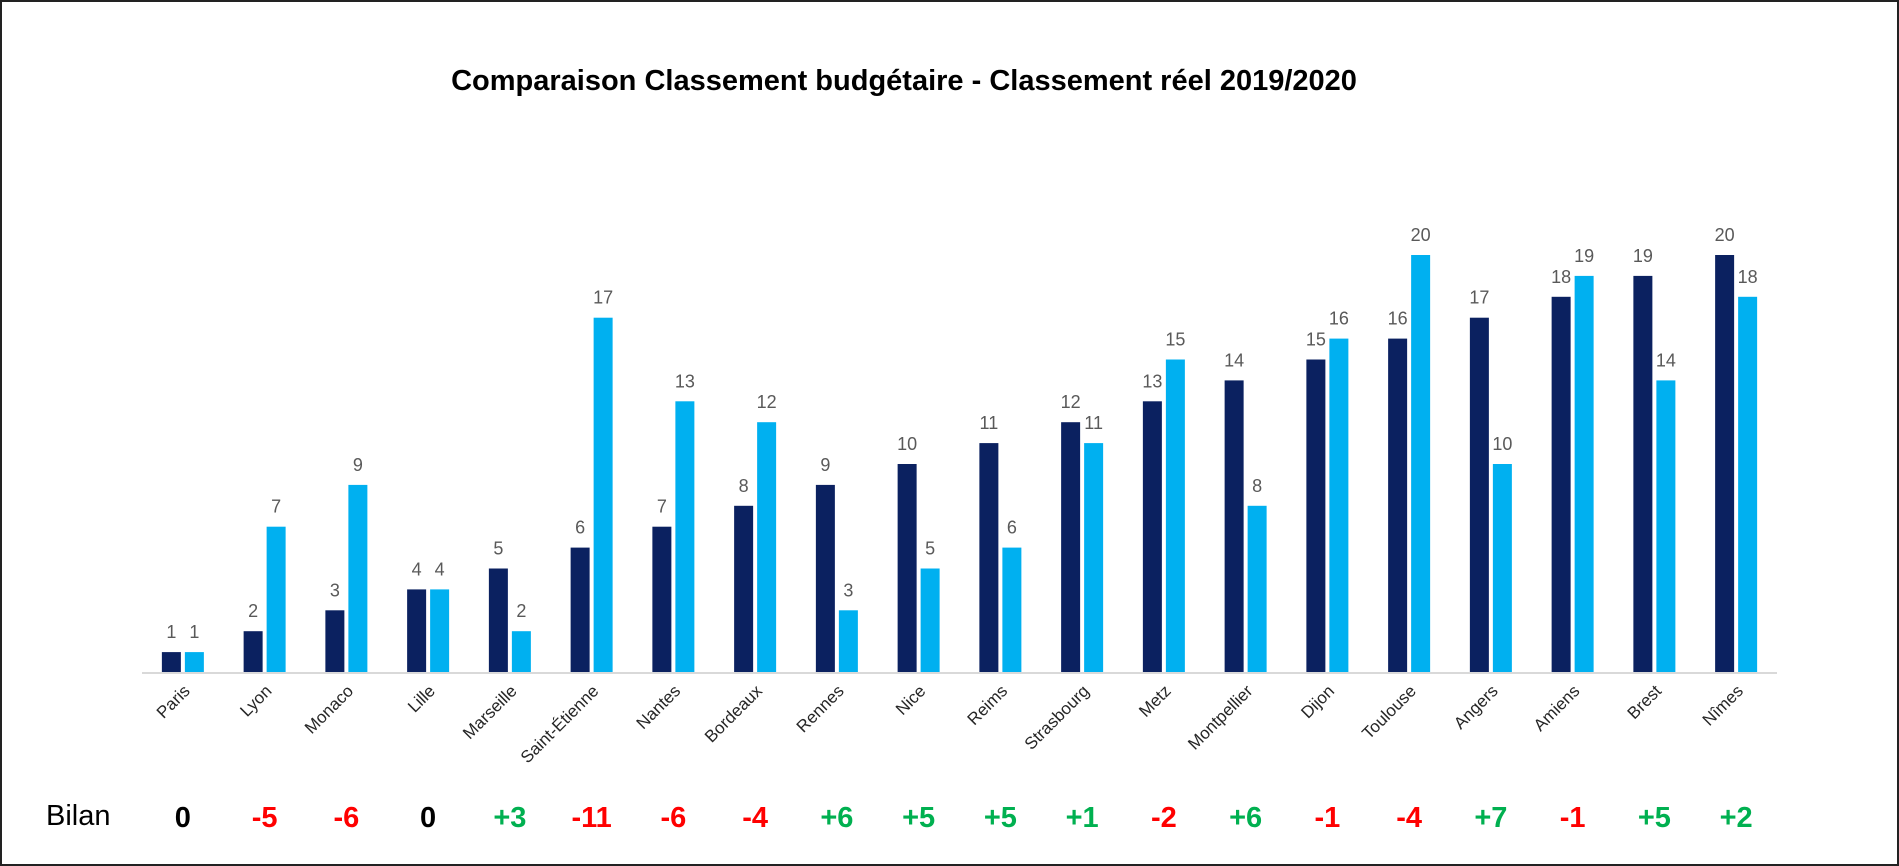 The image size is (1899, 866). Describe the element at coordinates (825, 465) in the screenshot. I see `data-label: 9` at that location.